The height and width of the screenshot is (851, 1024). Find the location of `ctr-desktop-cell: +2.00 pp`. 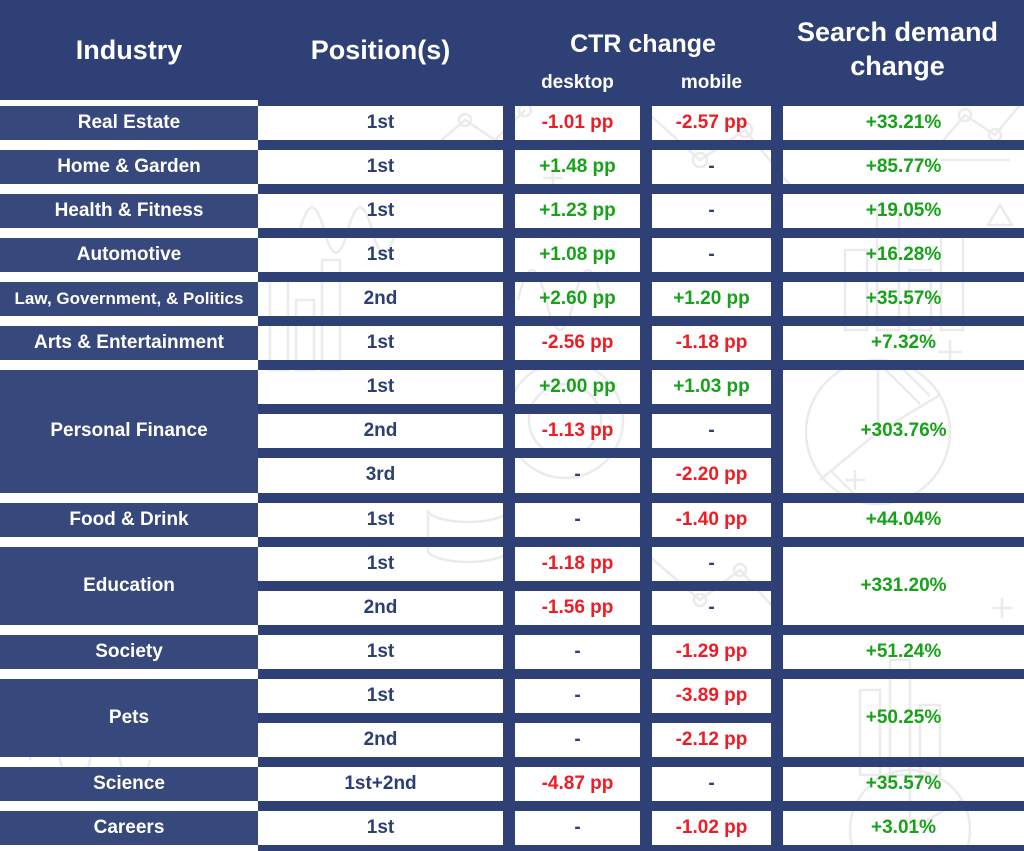

ctr-desktop-cell: +2.00 pp is located at coordinates (577, 387).